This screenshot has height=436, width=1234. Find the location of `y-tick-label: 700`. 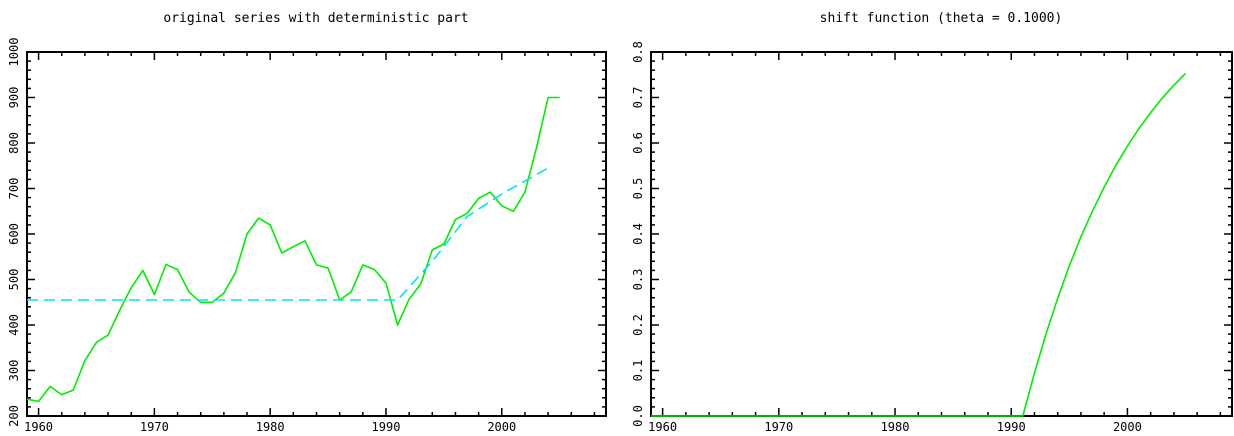

y-tick-label: 700 is located at coordinates (14, 189).